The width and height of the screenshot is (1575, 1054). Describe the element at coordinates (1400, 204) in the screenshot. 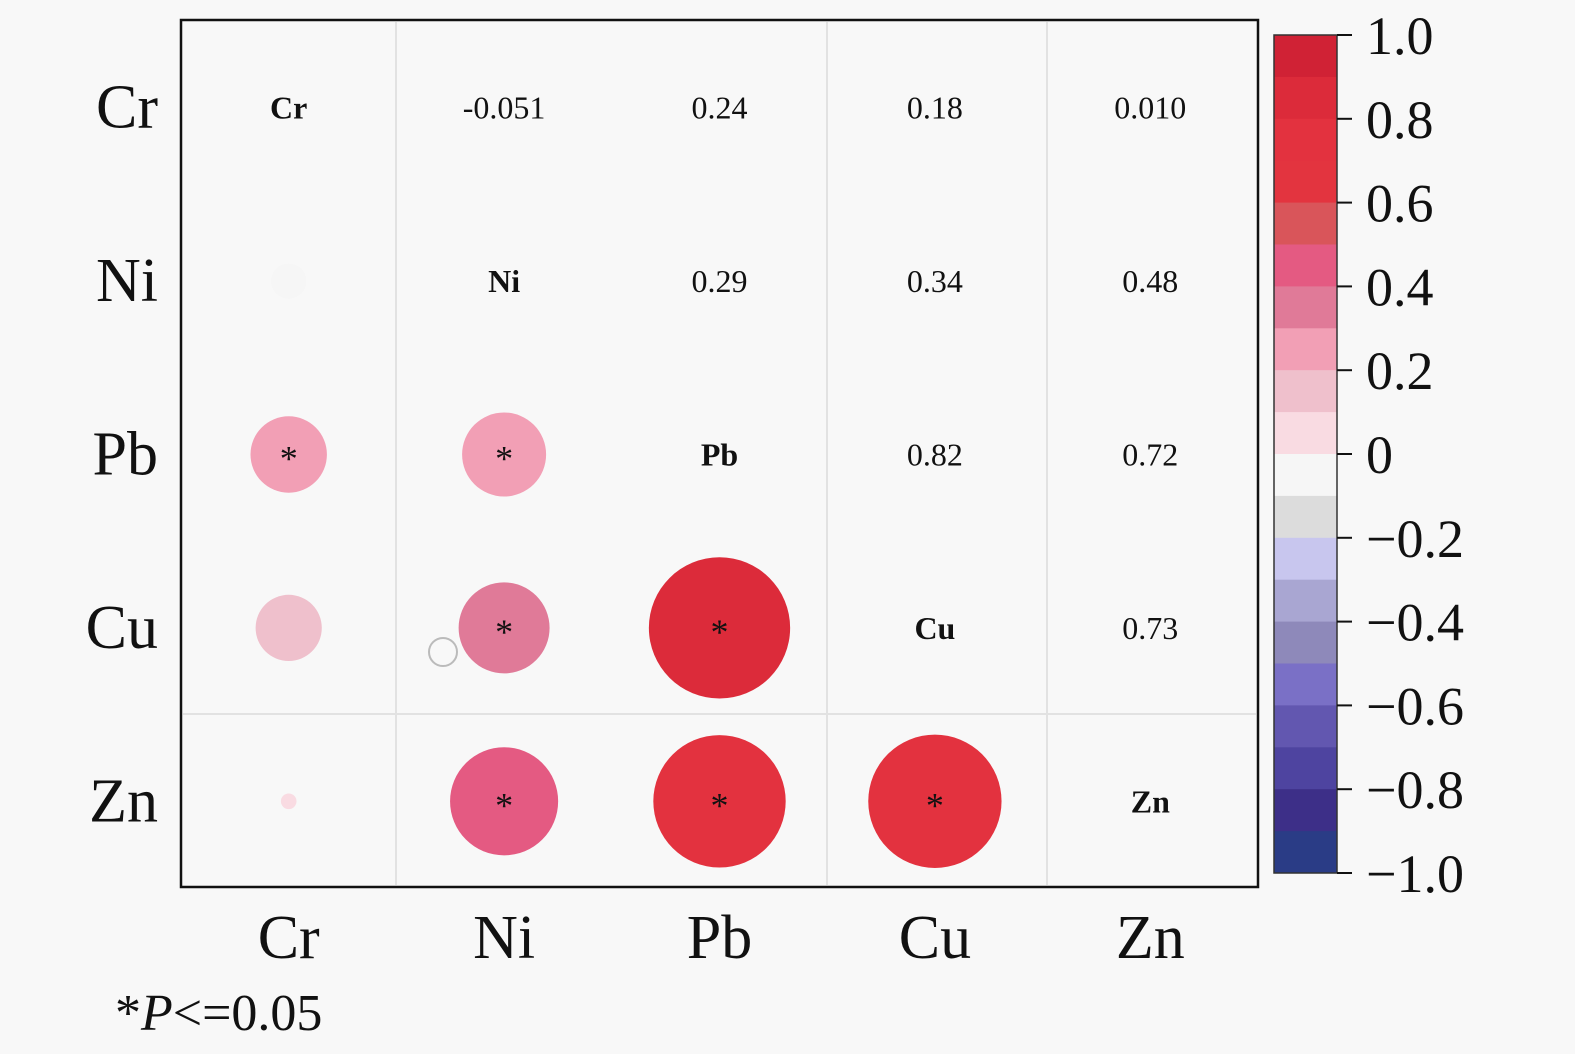

I see `colorbar-tick-label: 0.6` at that location.